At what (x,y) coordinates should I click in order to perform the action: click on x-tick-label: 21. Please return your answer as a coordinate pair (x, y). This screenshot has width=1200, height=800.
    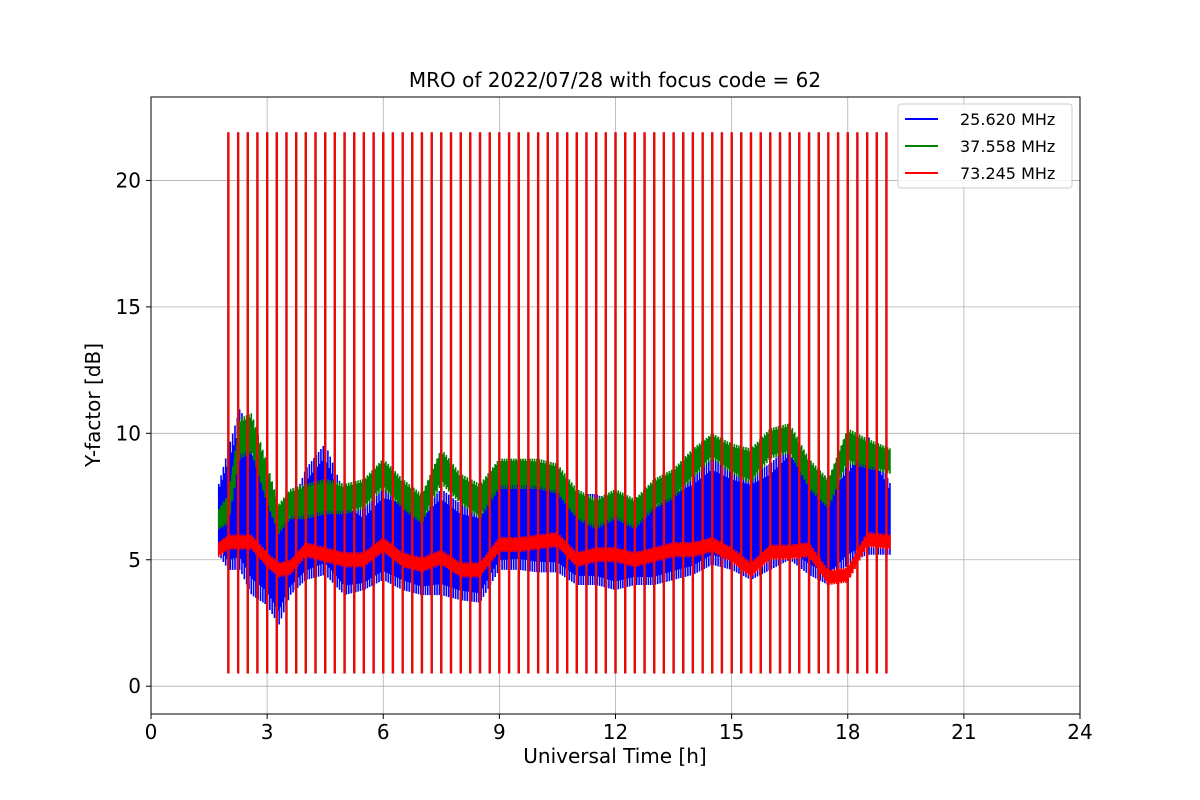
    Looking at the image, I should click on (963, 732).